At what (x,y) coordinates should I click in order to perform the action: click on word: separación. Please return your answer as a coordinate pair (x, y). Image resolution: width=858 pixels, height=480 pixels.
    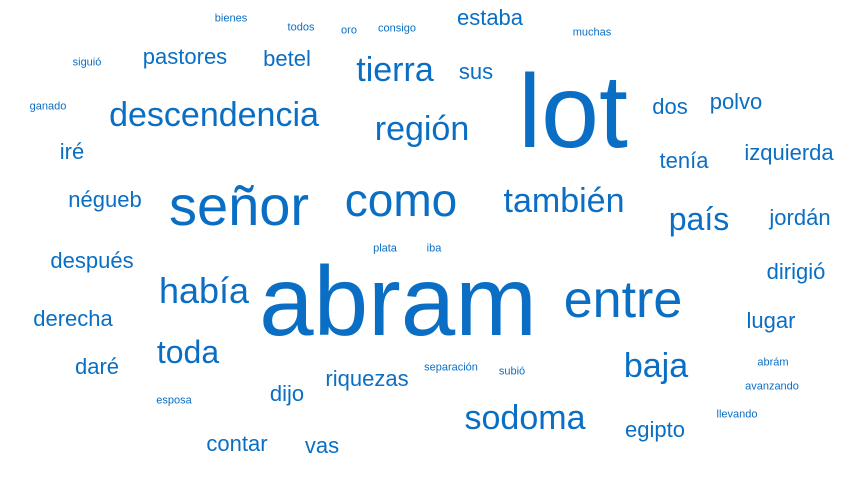
    Looking at the image, I should click on (451, 367).